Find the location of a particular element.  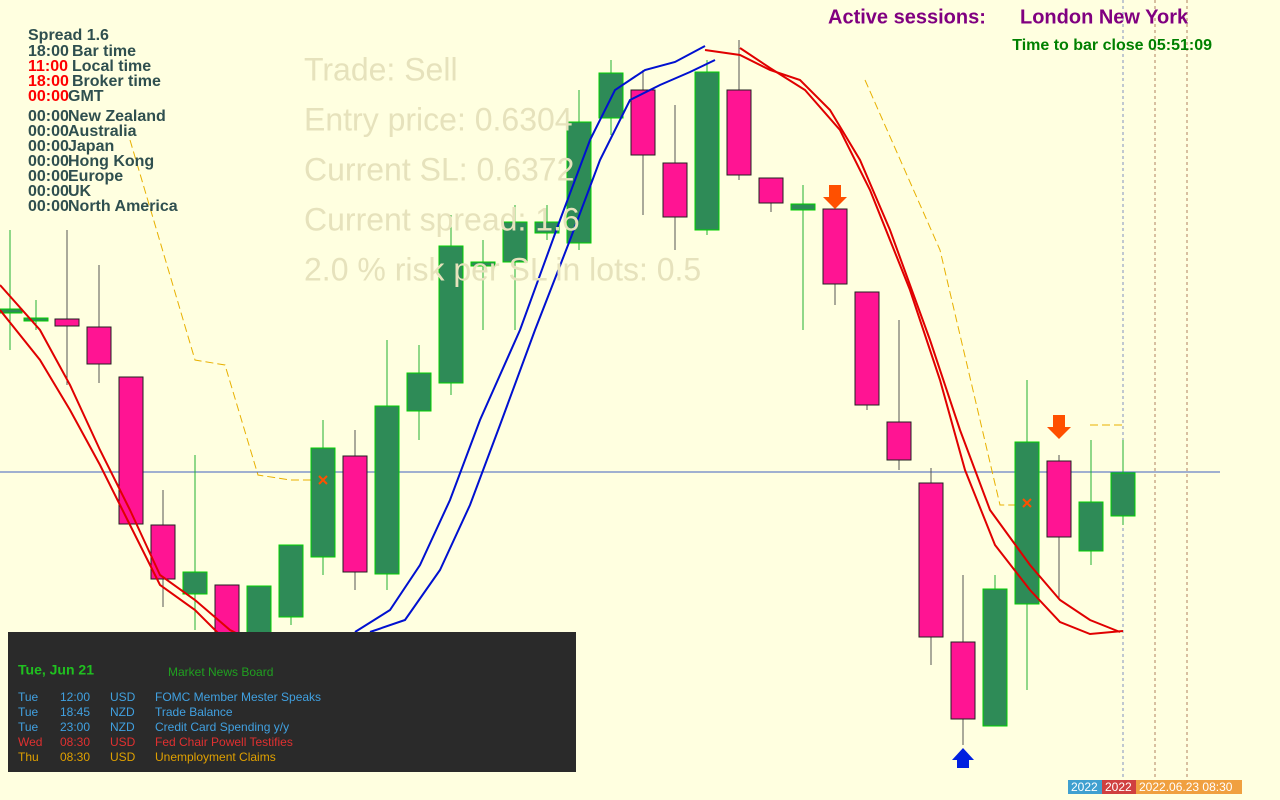

trailing-stop is located at coordinates (224, 310).